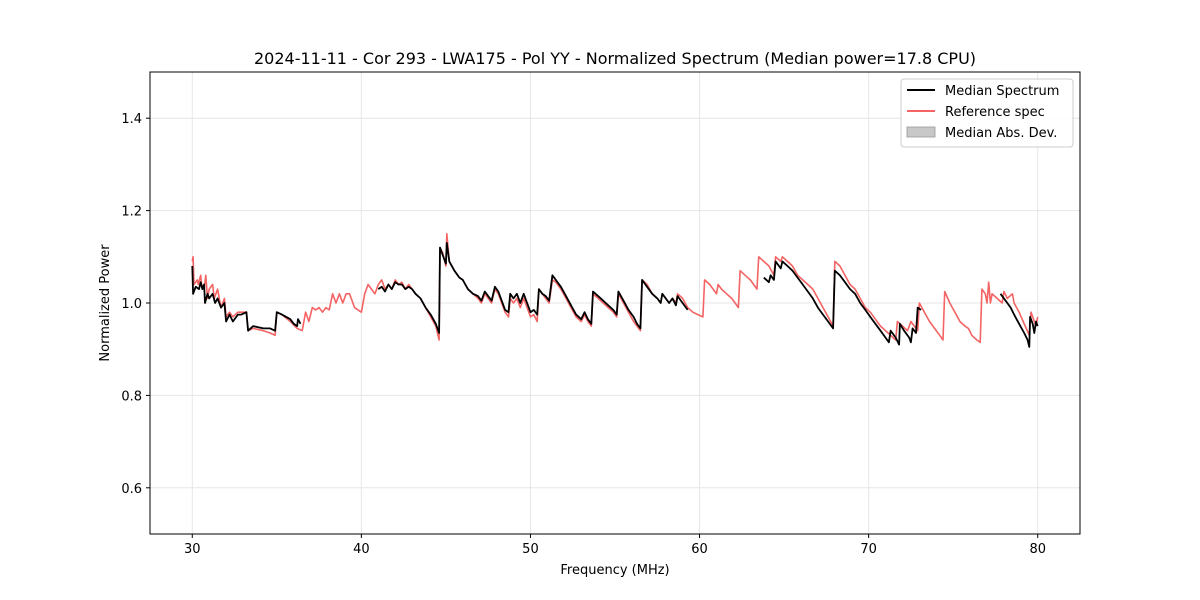 Image resolution: width=1200 pixels, height=600 pixels. Describe the element at coordinates (131, 304) in the screenshot. I see `y-tick-label: 1.0` at that location.